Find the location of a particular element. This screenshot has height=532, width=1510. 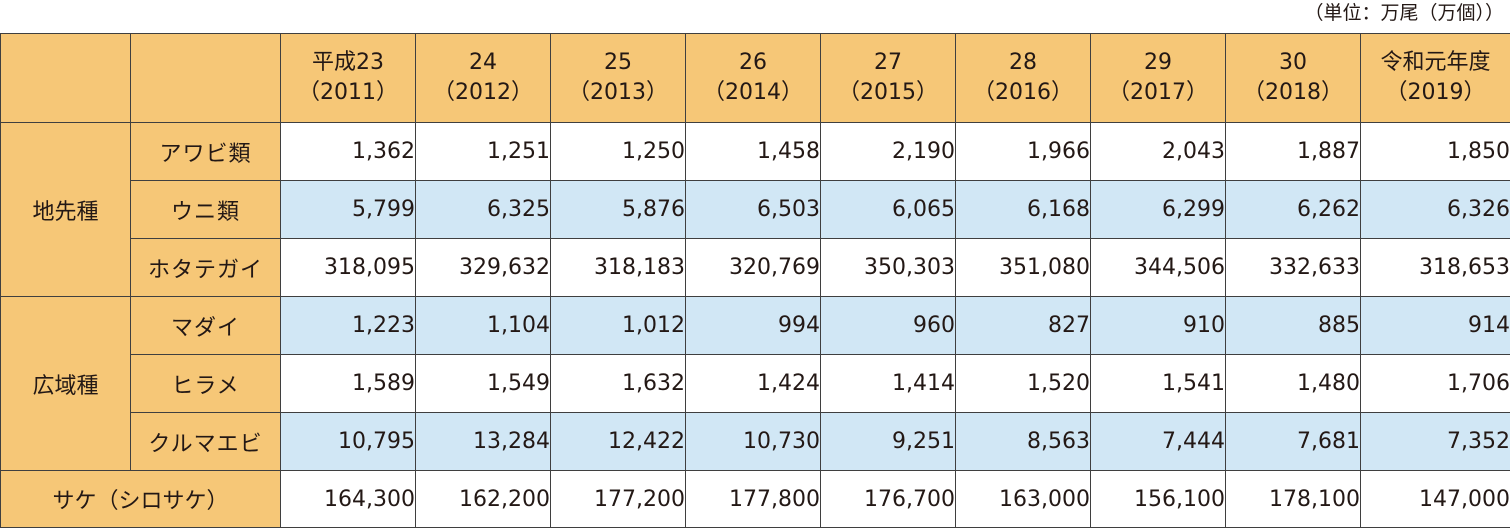

value-cell: 2,190 is located at coordinates (888, 151).